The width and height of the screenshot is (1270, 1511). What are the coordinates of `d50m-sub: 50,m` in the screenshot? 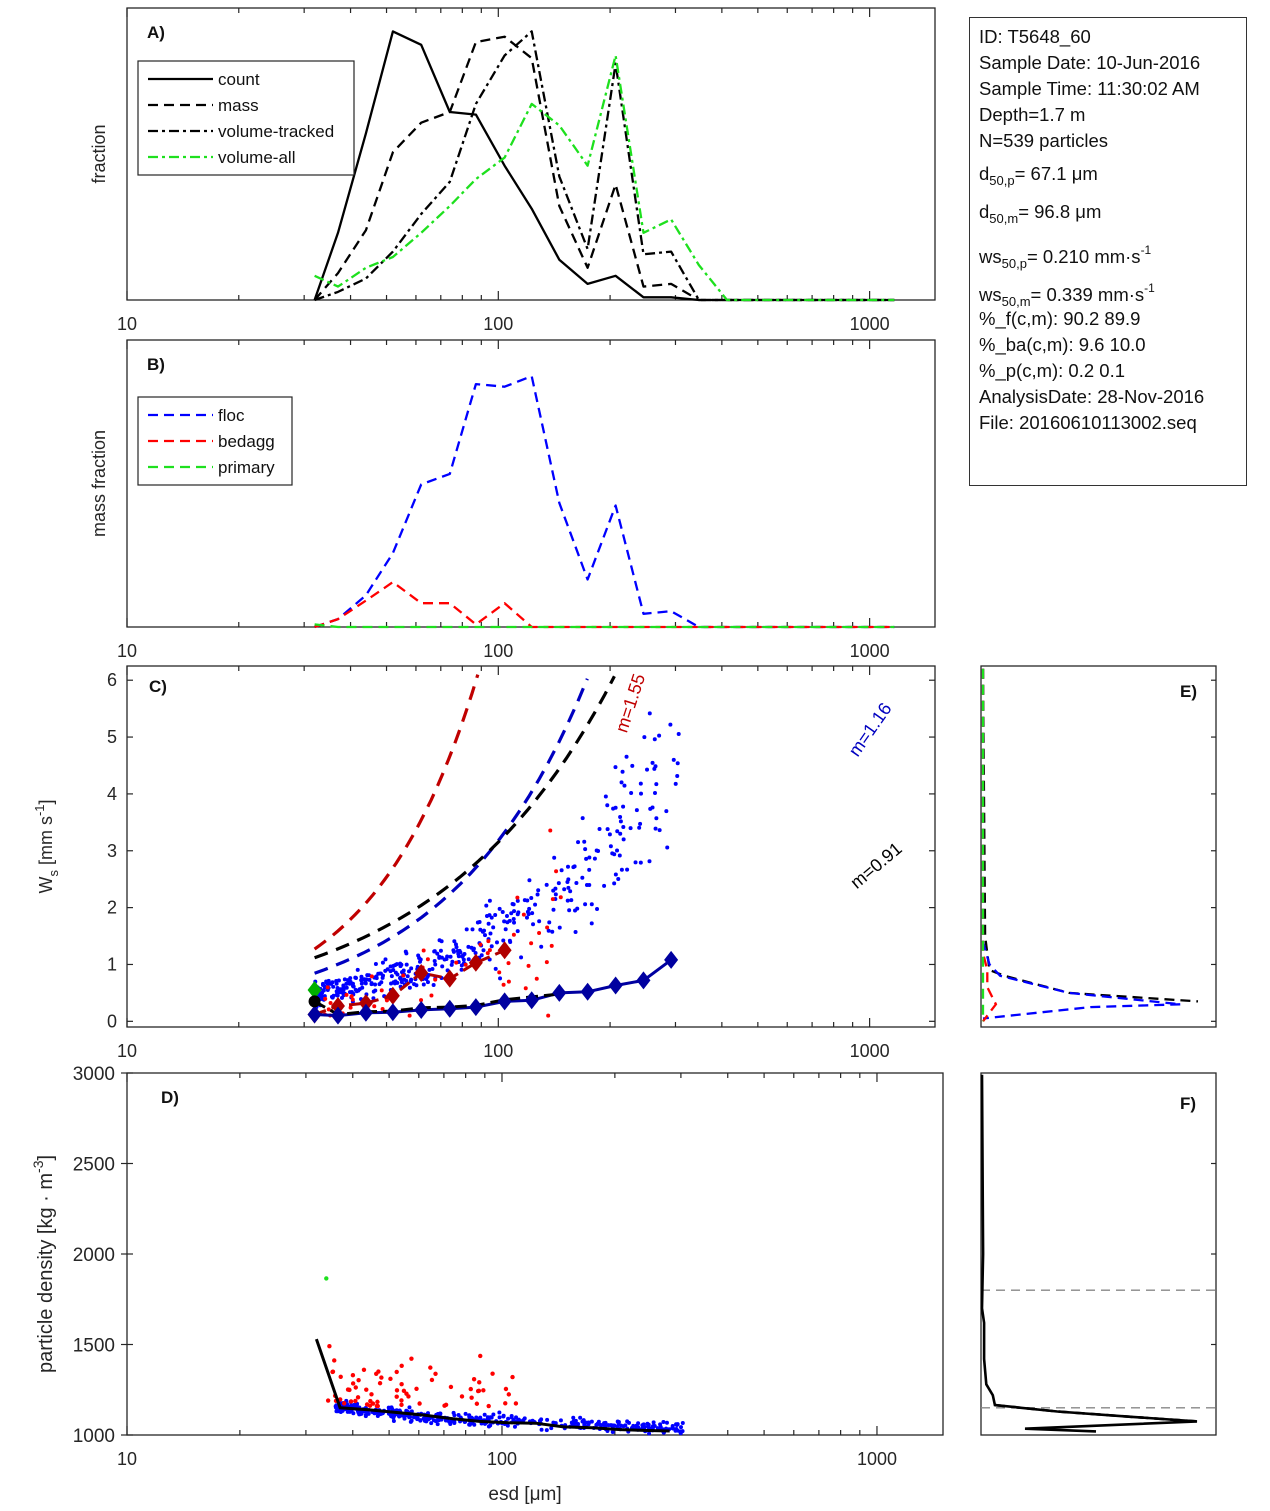 It's located at (1004, 218).